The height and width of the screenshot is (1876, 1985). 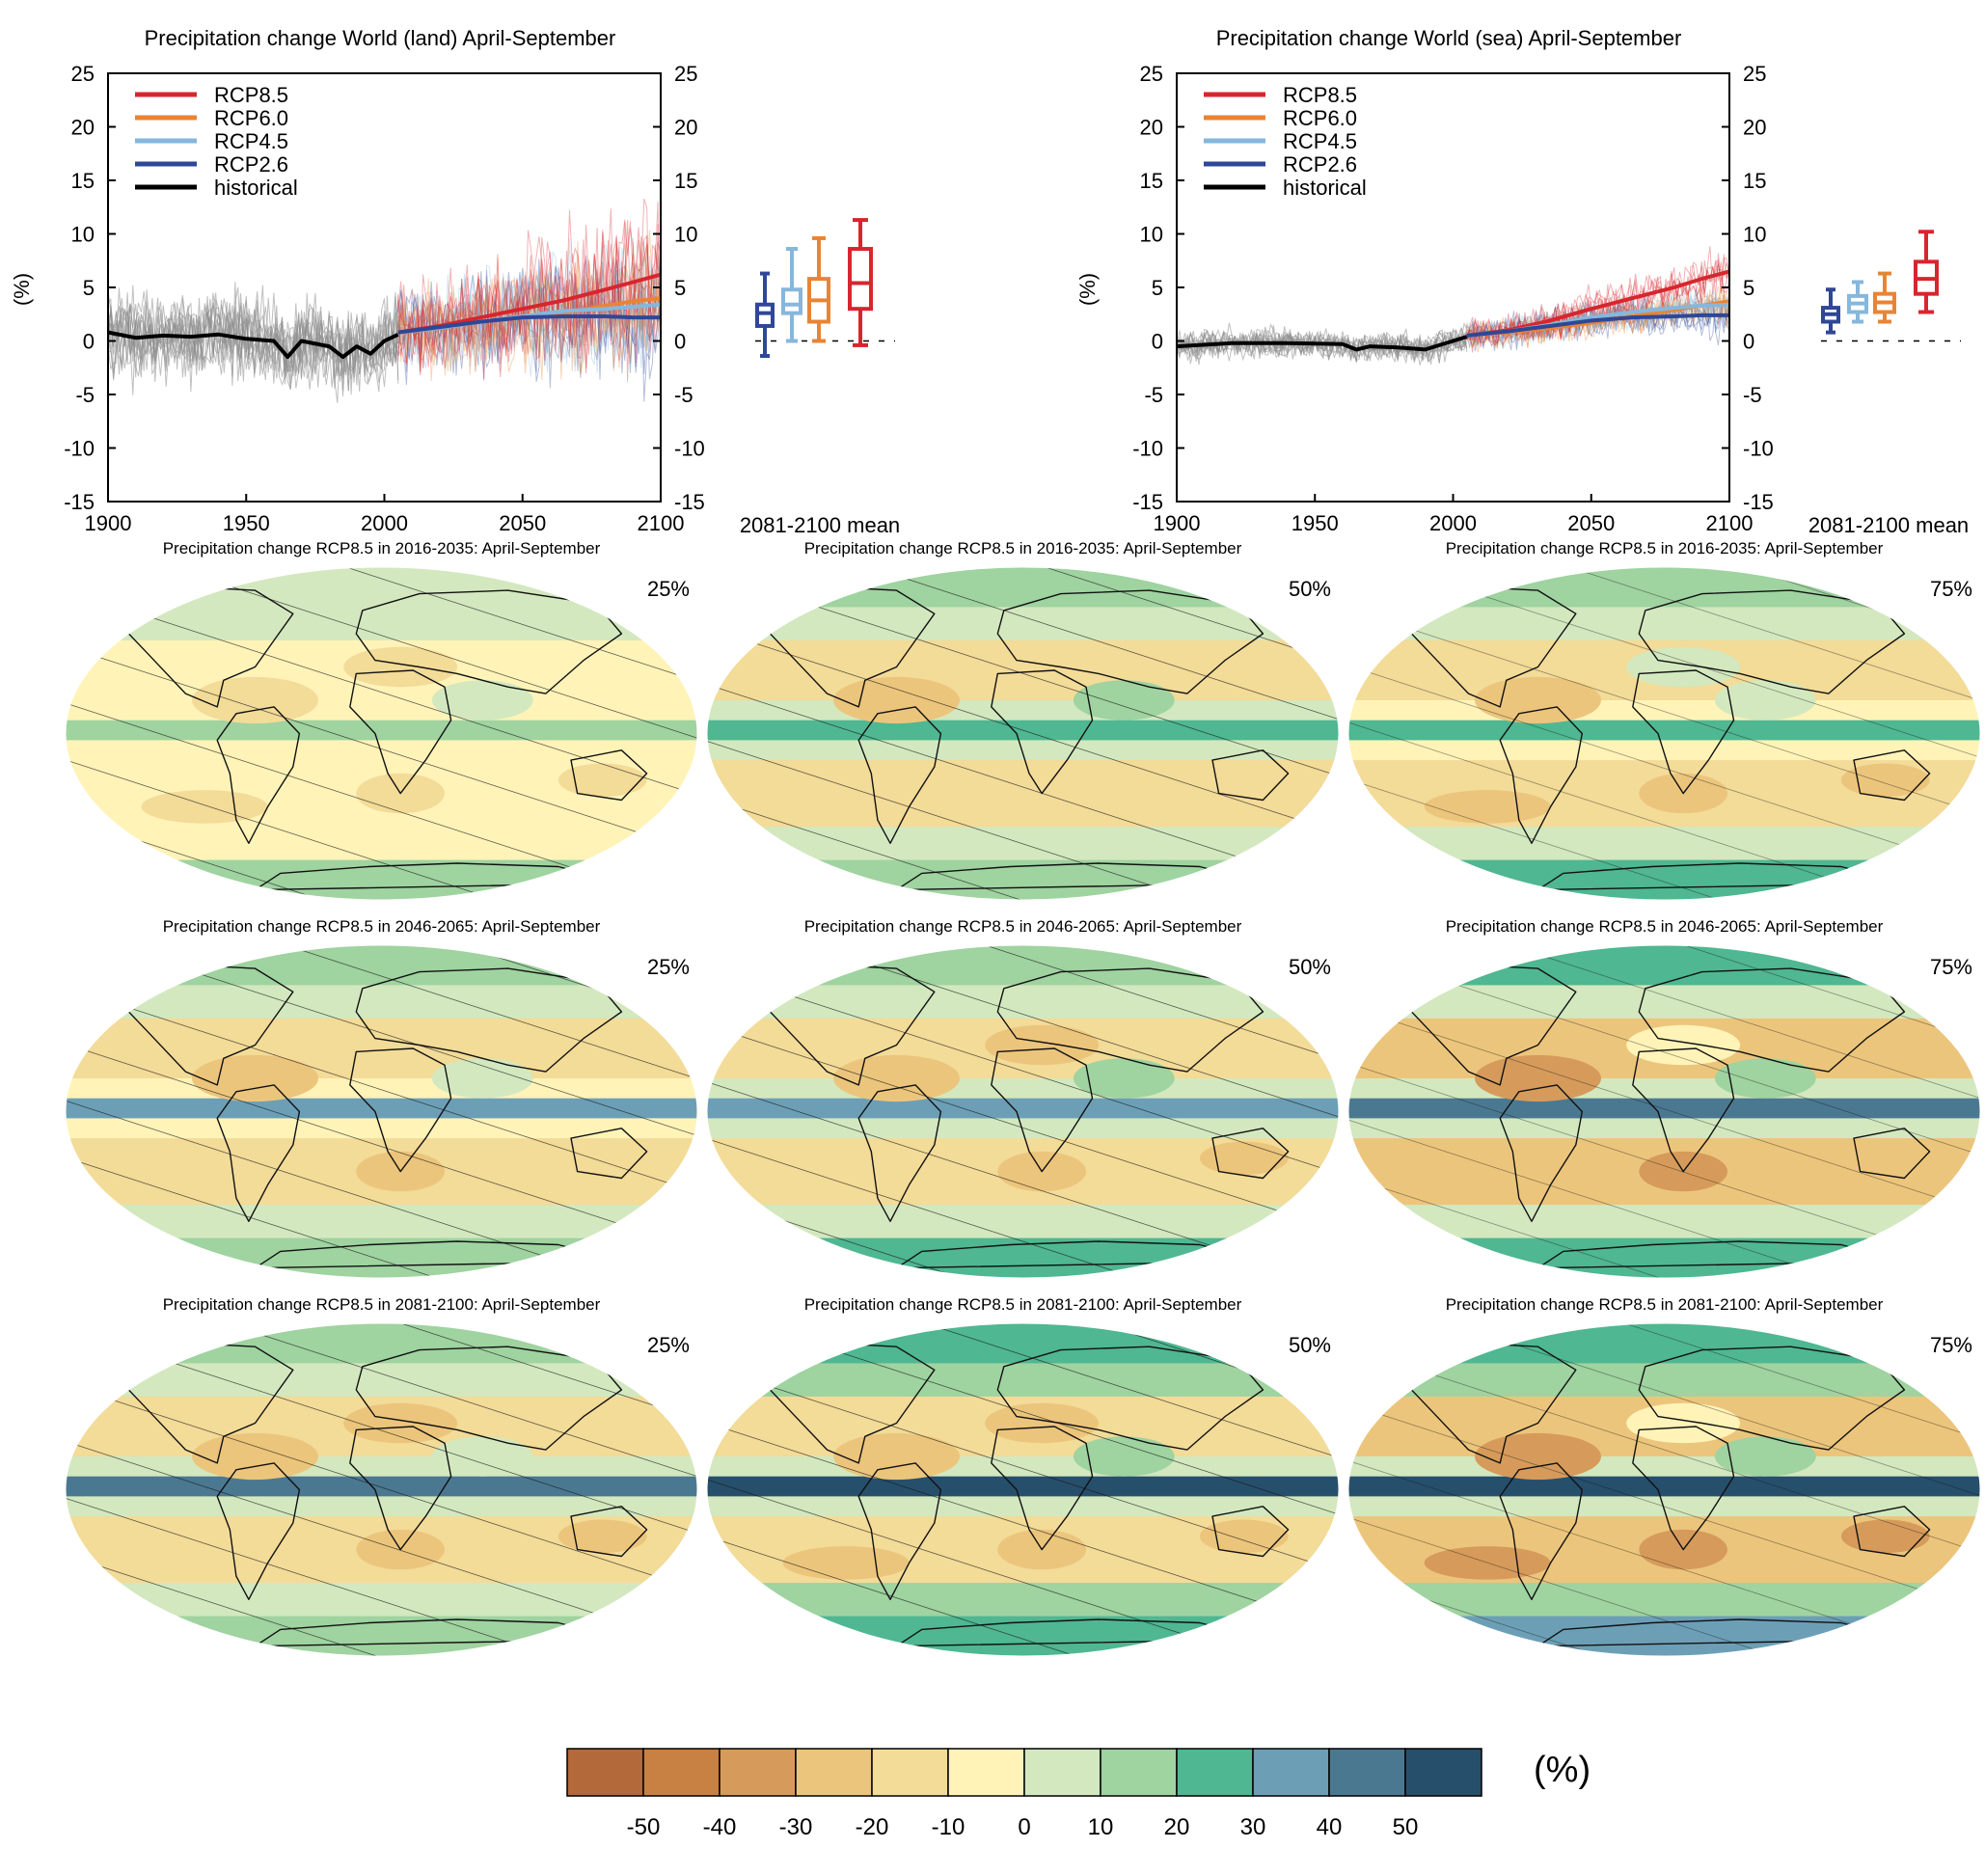 What do you see at coordinates (1325, 188) in the screenshot?
I see `legend-label: historical` at bounding box center [1325, 188].